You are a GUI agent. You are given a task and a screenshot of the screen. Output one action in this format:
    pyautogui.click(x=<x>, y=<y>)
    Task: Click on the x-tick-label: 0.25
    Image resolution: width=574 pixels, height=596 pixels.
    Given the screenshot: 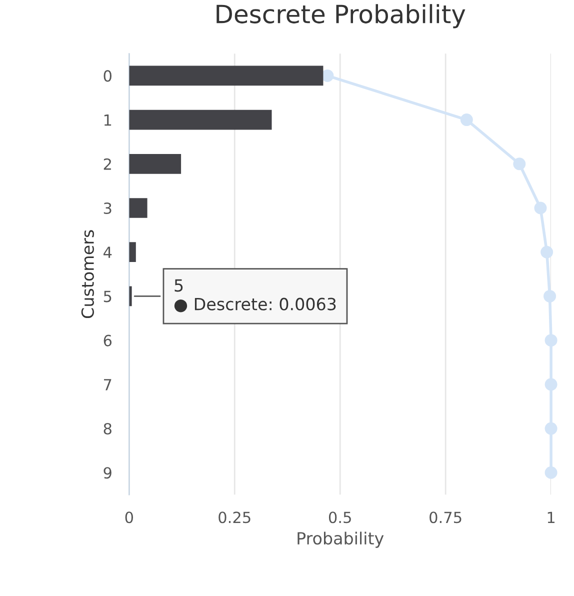 What is the action you would take?
    pyautogui.click(x=234, y=518)
    